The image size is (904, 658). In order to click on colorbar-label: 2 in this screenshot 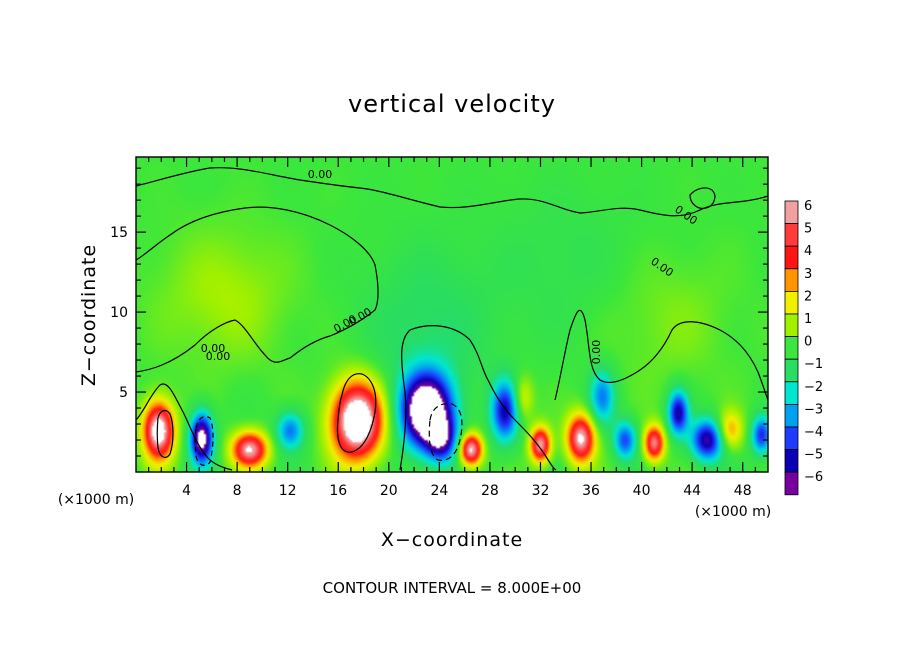, I will do `click(808, 296)`.